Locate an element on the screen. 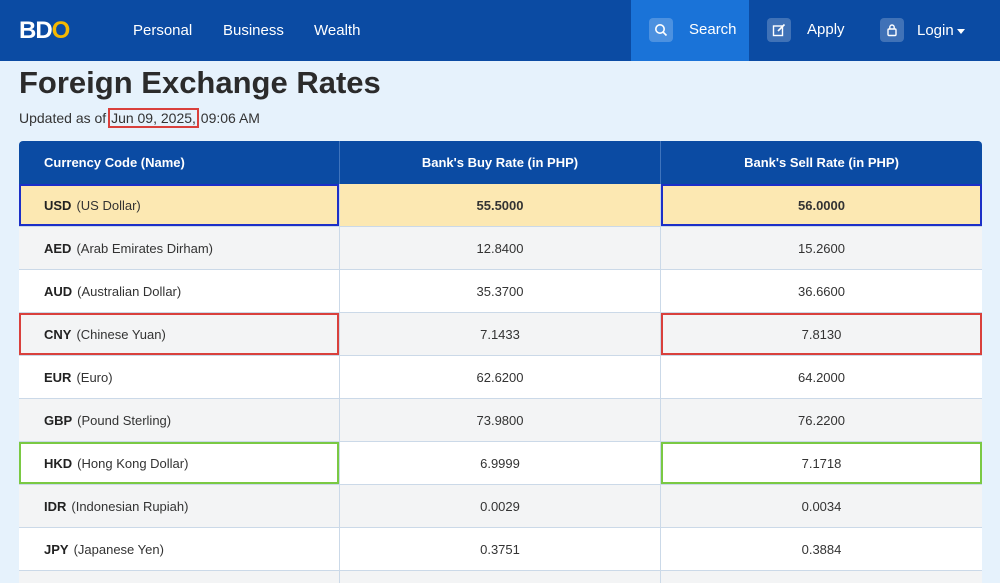 The image size is (1000, 583). updated-date: Jun 09, 2025, is located at coordinates (153, 118).